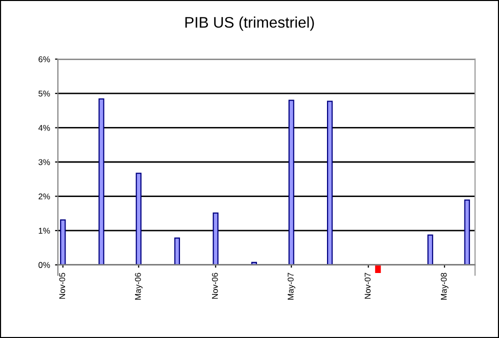 The height and width of the screenshot is (338, 499). I want to click on x-tick-label: May-08, so click(444, 286).